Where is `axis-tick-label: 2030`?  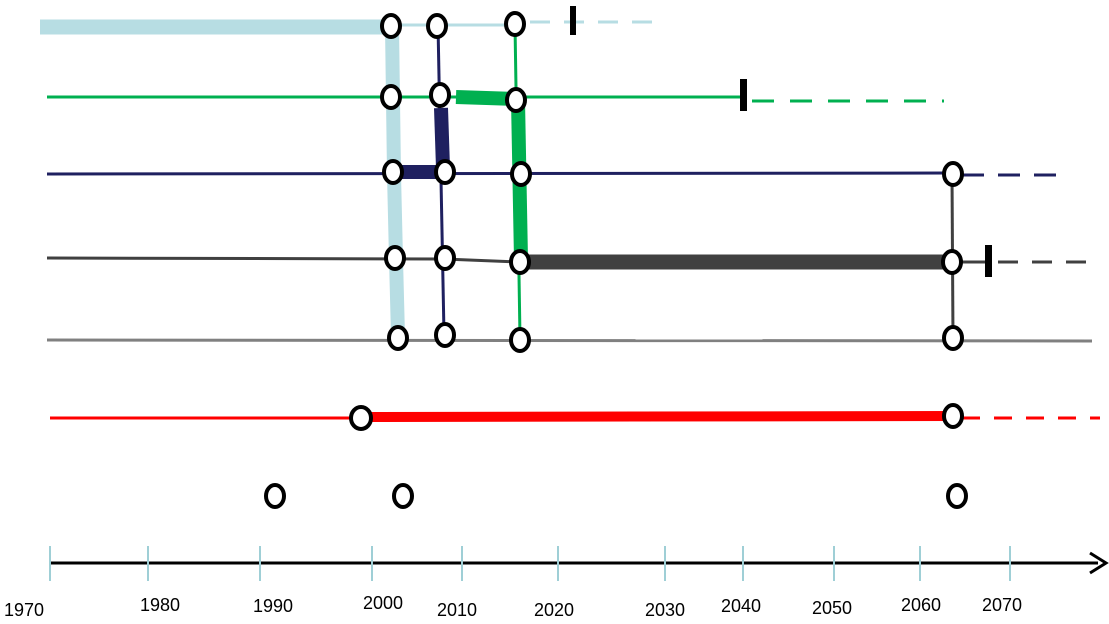 axis-tick-label: 2030 is located at coordinates (665, 610).